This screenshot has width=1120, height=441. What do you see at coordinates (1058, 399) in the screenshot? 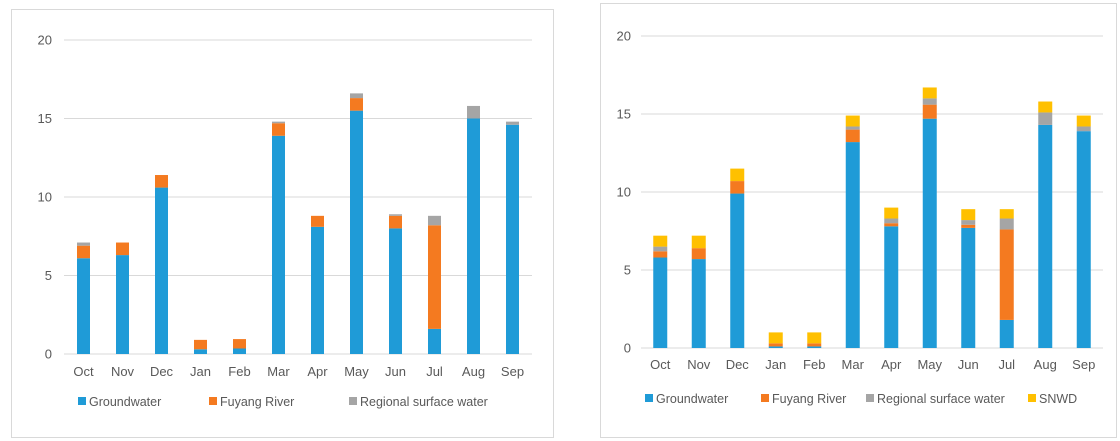
I see `legend-label-snwd: SNWD` at bounding box center [1058, 399].